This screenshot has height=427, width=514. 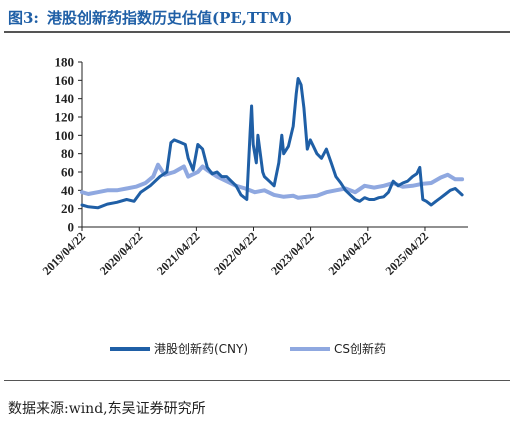 I want to click on bottom-rule, so click(x=257, y=380).